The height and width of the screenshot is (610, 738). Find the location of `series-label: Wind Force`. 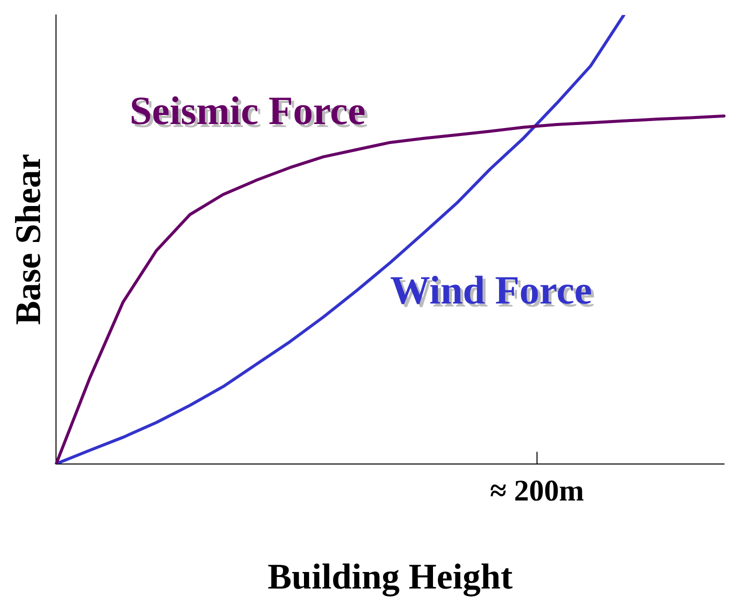

series-label: Wind Force is located at coordinates (491, 290).